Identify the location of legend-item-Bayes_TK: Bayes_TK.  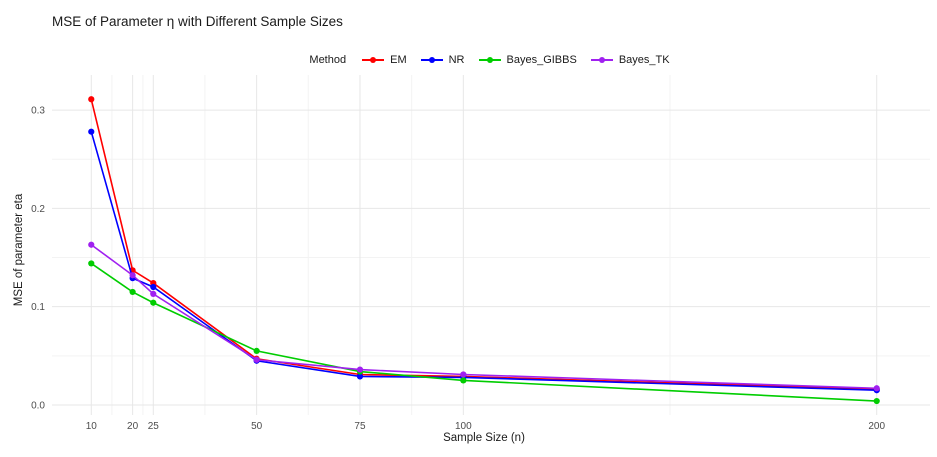
(630, 60).